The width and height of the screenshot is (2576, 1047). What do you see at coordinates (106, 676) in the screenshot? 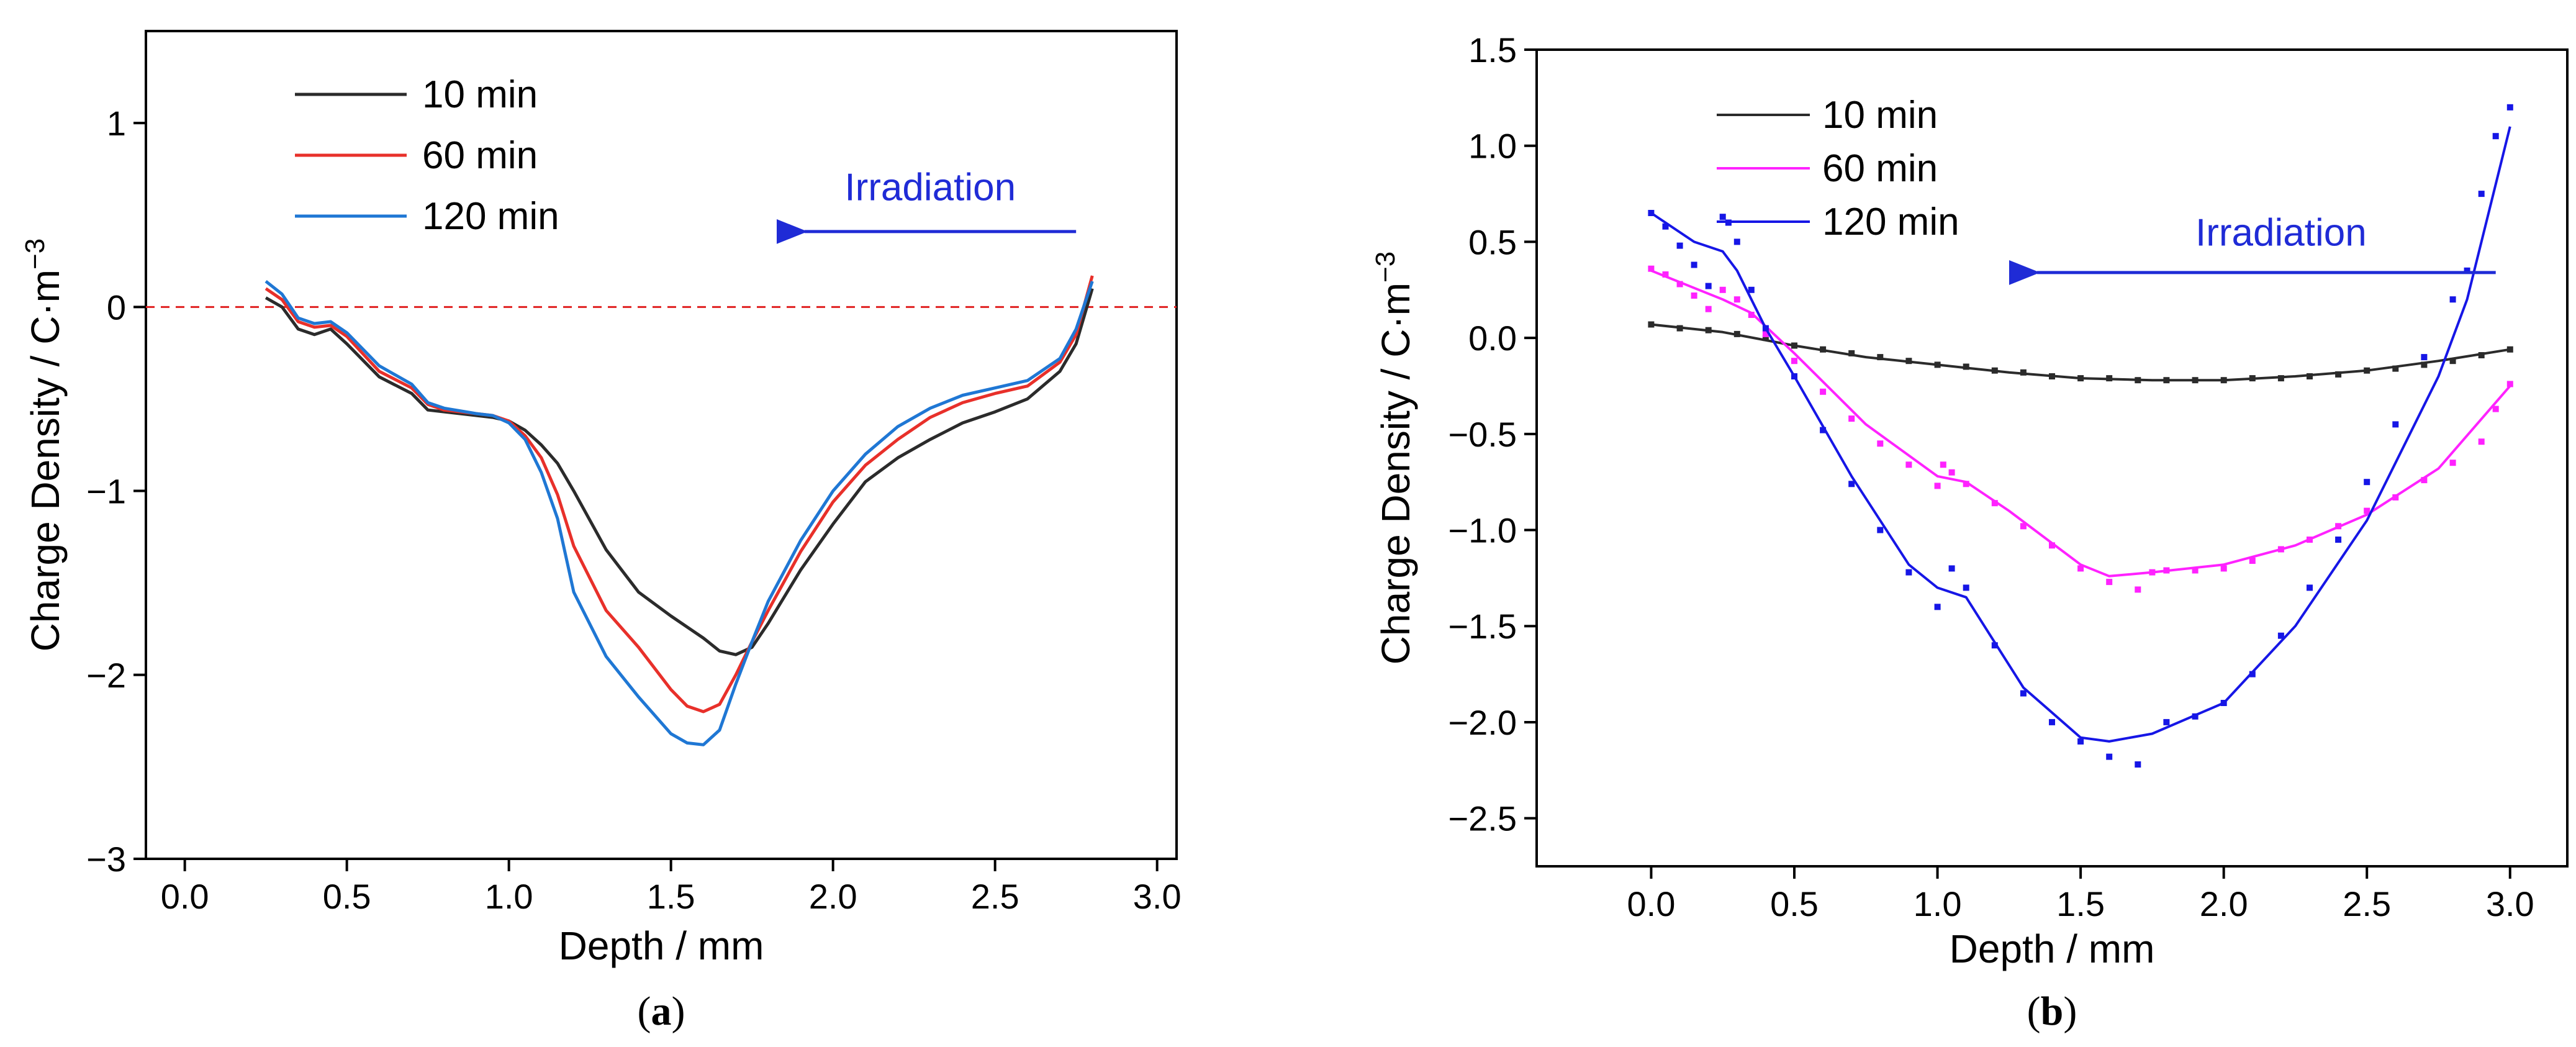
I see `y-tick-label-a: −2` at bounding box center [106, 676].